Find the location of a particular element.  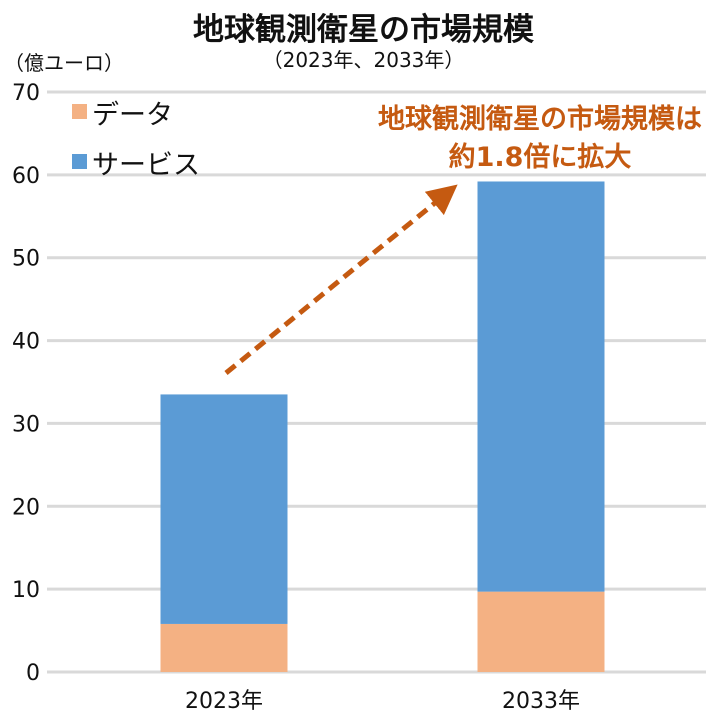

y-tick-label: 60 is located at coordinates (26, 176).